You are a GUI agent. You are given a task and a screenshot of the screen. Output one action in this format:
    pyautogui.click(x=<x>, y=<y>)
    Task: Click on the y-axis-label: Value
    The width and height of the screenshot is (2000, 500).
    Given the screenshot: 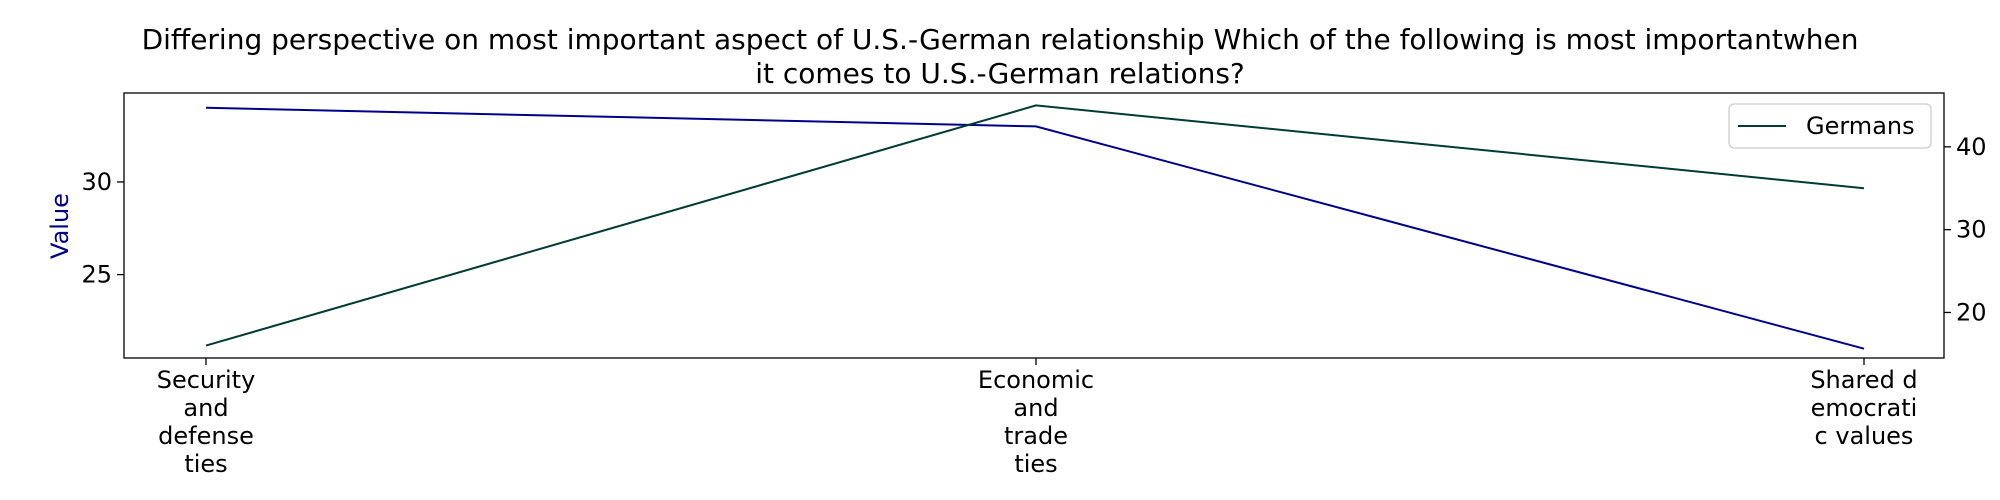 What is the action you would take?
    pyautogui.click(x=60, y=226)
    